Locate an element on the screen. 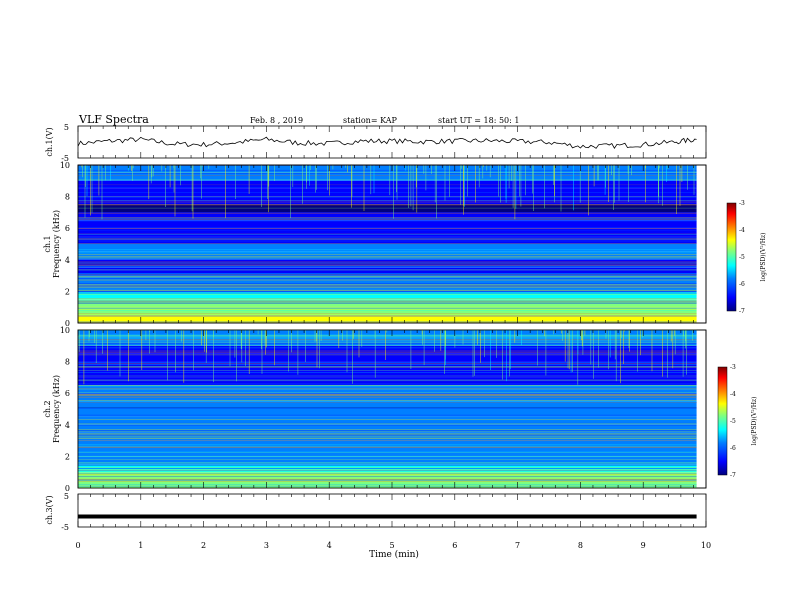 The height and width of the screenshot is (612, 792). figure-title: VLF Spectra is located at coordinates (113, 119).